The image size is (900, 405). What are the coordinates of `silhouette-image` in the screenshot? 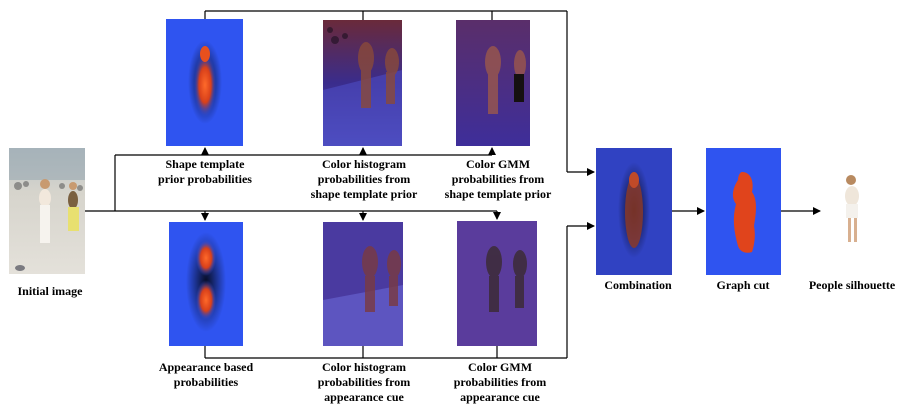 It's located at (852, 208).